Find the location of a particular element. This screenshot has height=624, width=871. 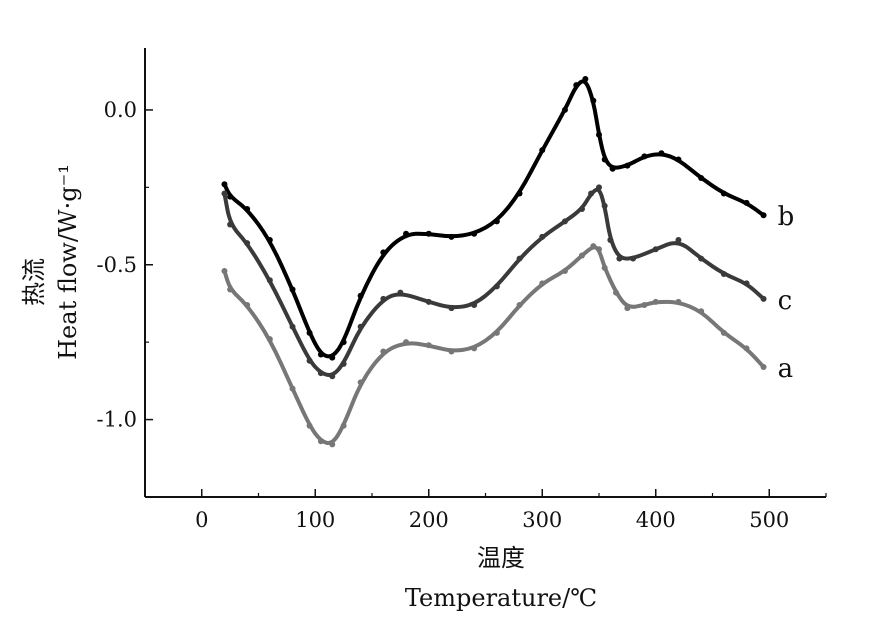

y-axis-title-cn: 热流 is located at coordinates (34, 282).